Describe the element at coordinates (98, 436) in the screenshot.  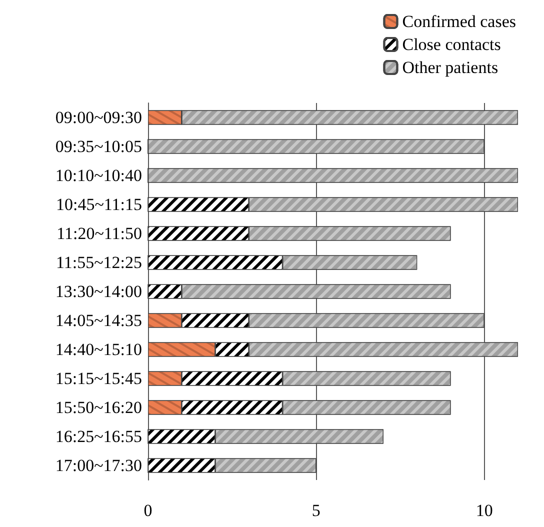
I see `y-tick-label: 16:25~16:55` at that location.